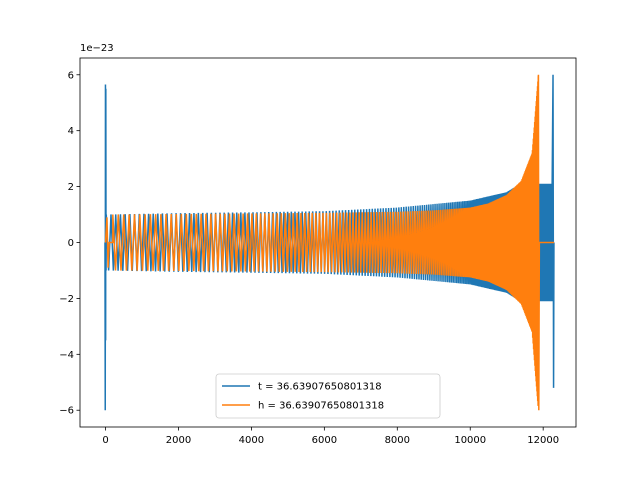 The width and height of the screenshot is (640, 480). Describe the element at coordinates (397, 440) in the screenshot. I see `x-tick-label: 8000` at that location.